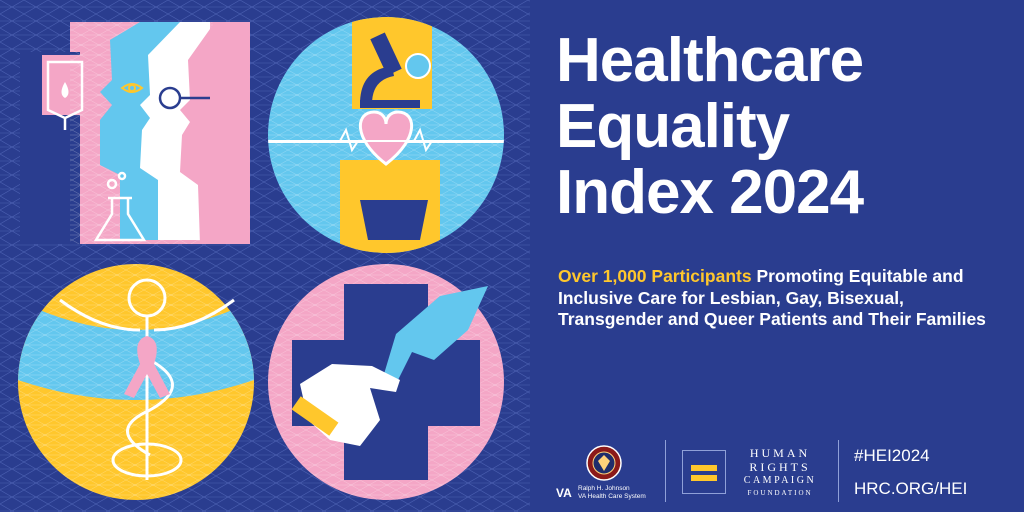 Image resolution: width=1024 pixels, height=512 pixels. I want to click on heart-icon, so click(386, 138).